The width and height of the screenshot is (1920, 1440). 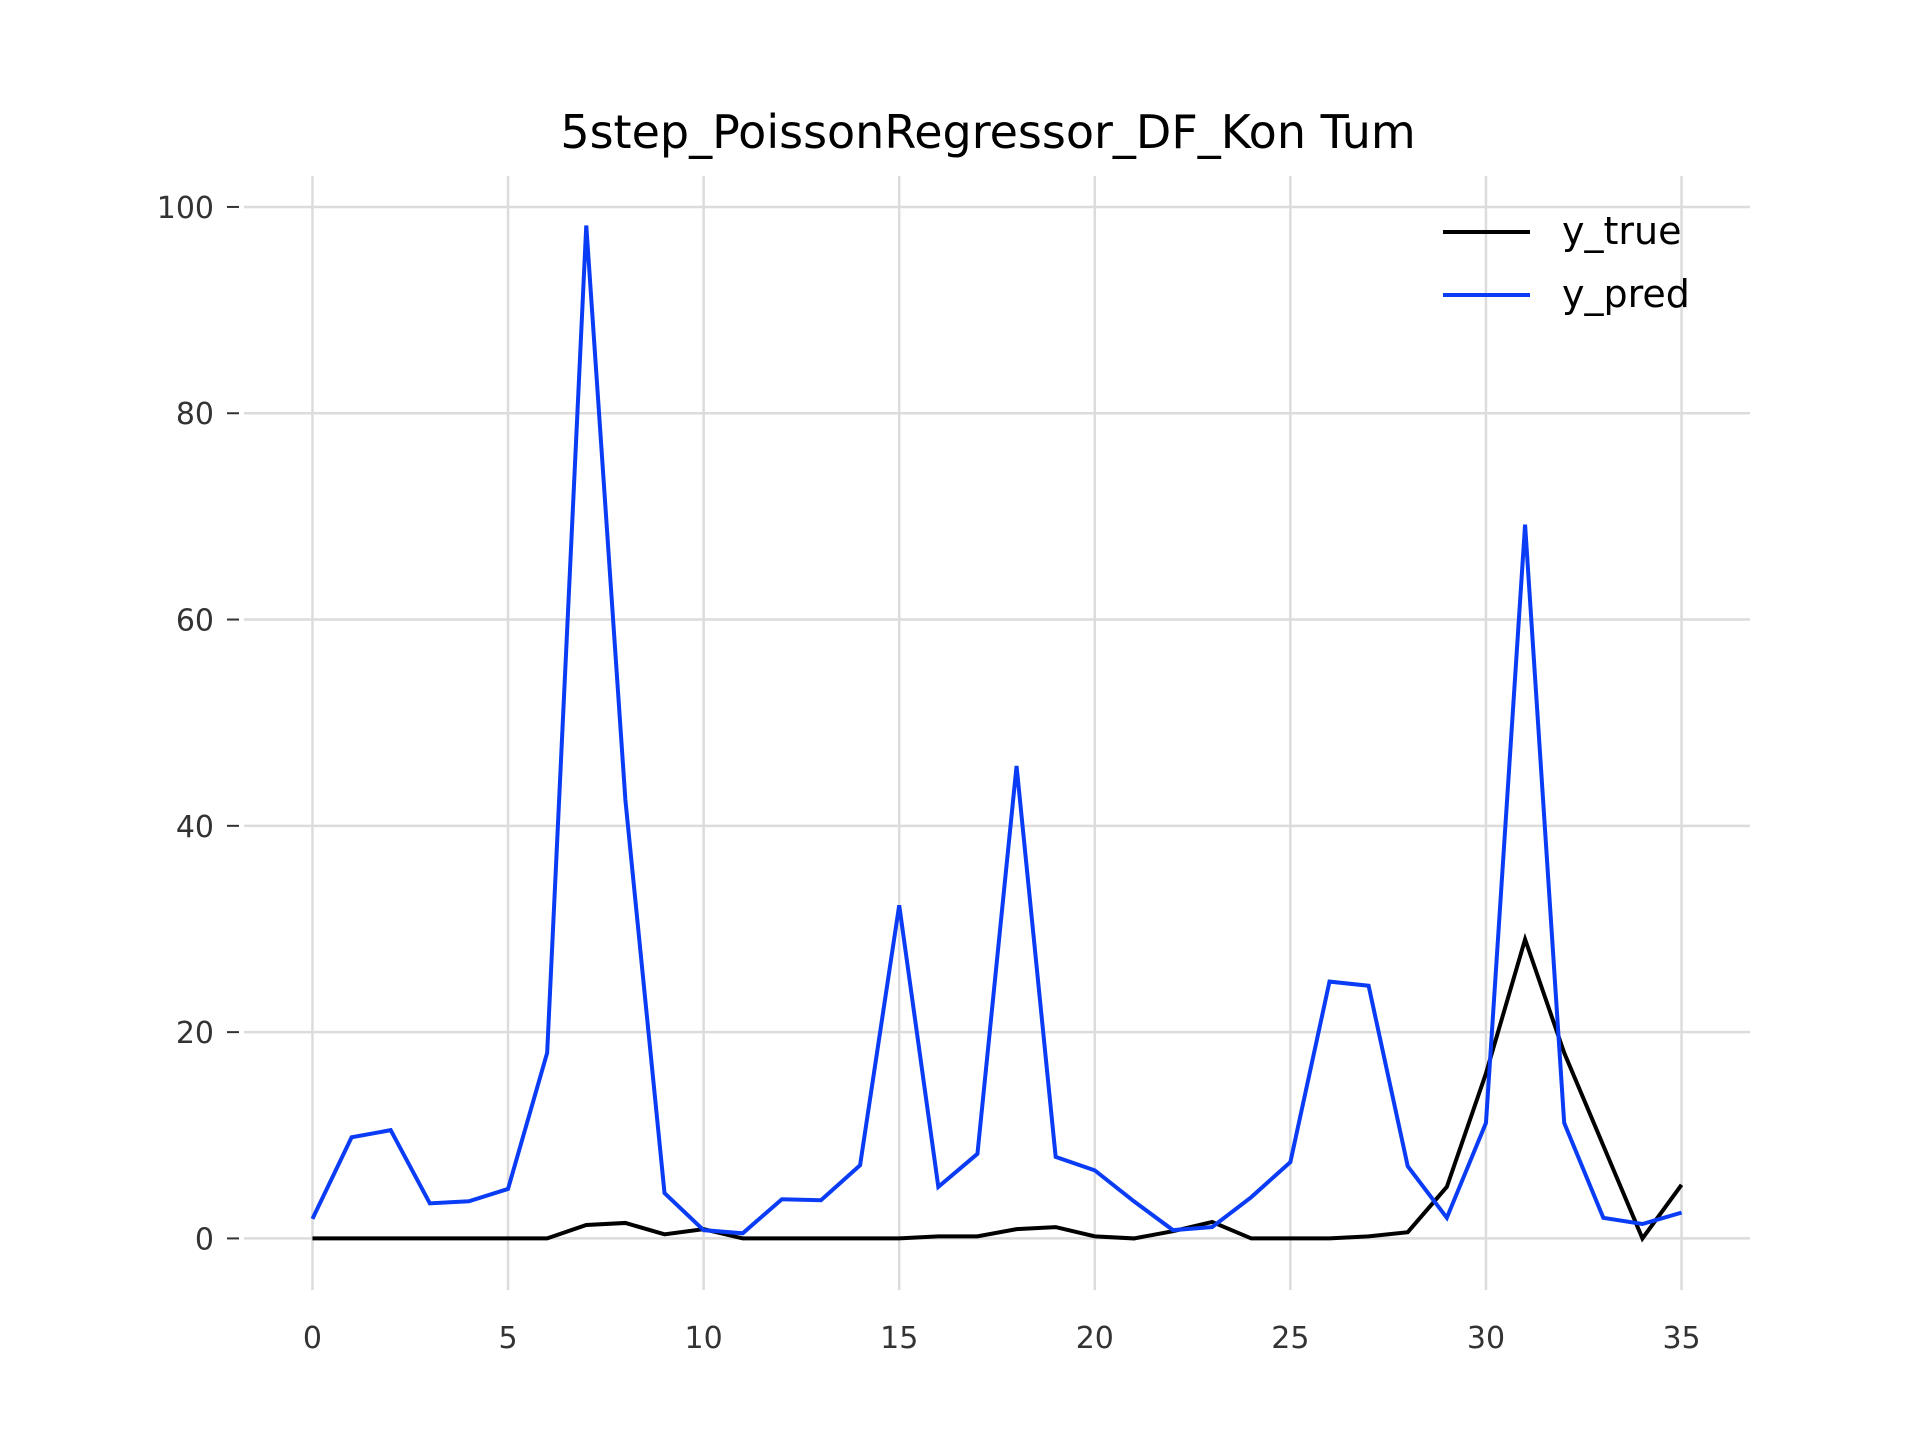 I want to click on y-tick-label: 20, so click(x=195, y=1033).